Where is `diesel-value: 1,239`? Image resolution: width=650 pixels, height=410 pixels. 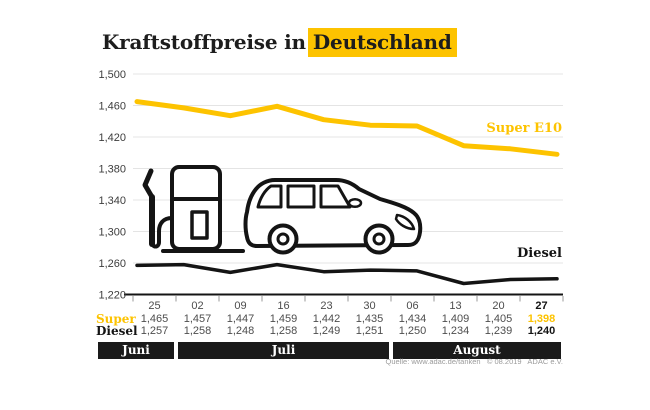
diesel-value: 1,239 is located at coordinates (498, 331).